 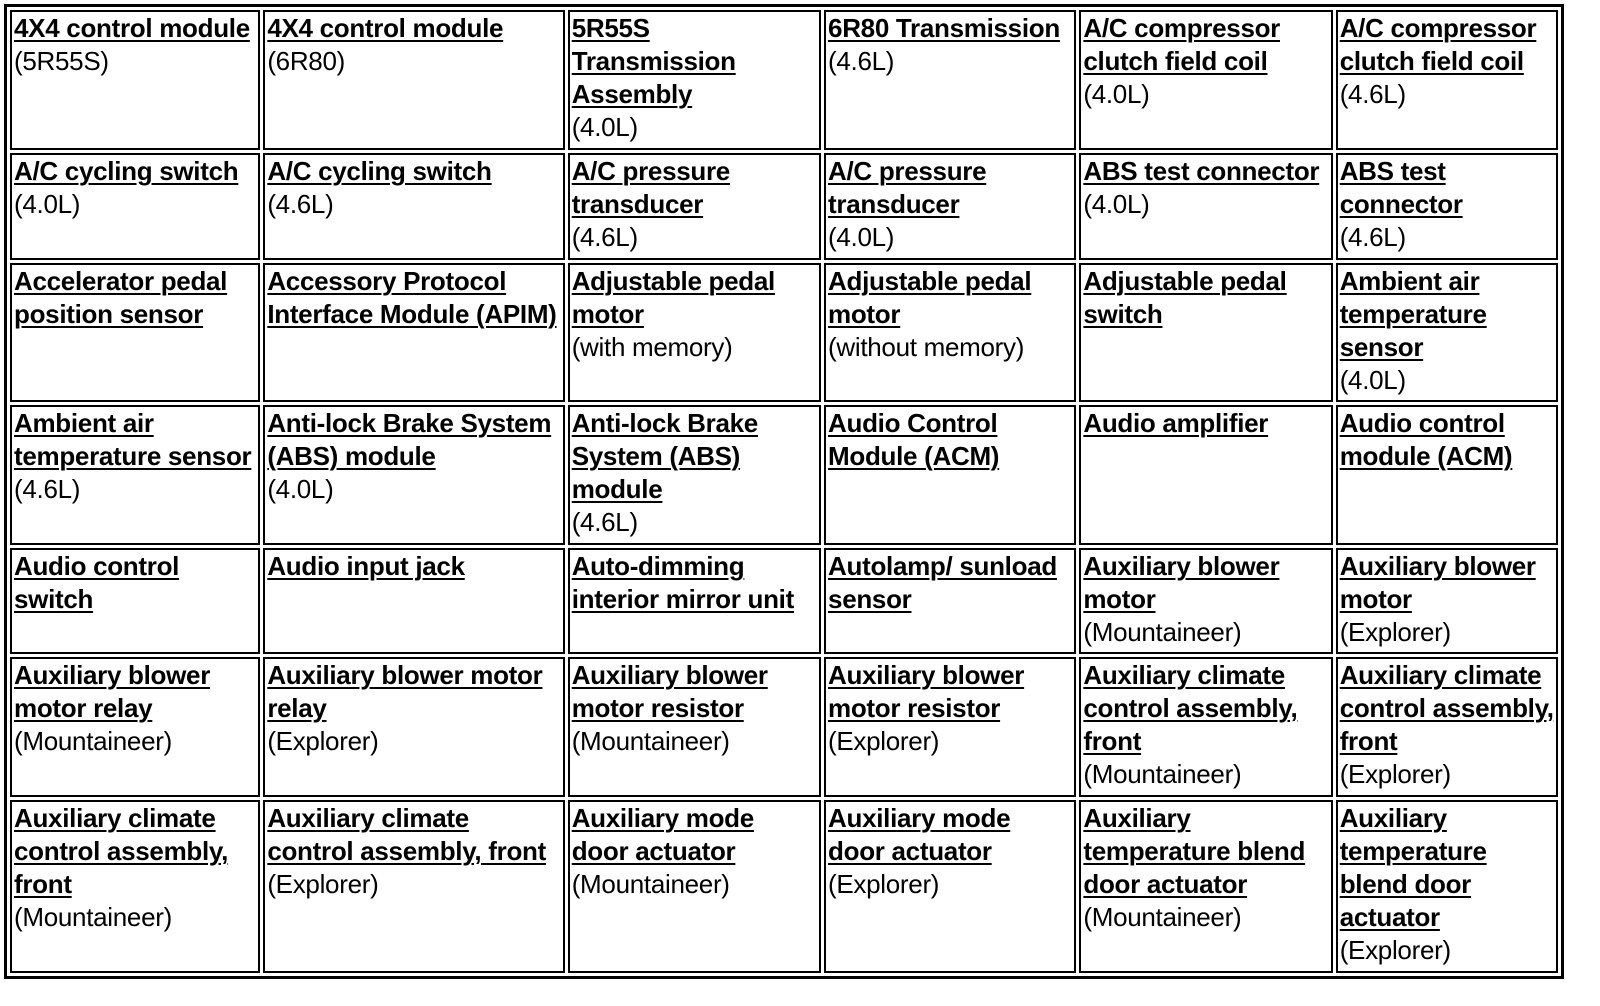 What do you see at coordinates (306, 61) in the screenshot?
I see `component-note: (6R80)` at bounding box center [306, 61].